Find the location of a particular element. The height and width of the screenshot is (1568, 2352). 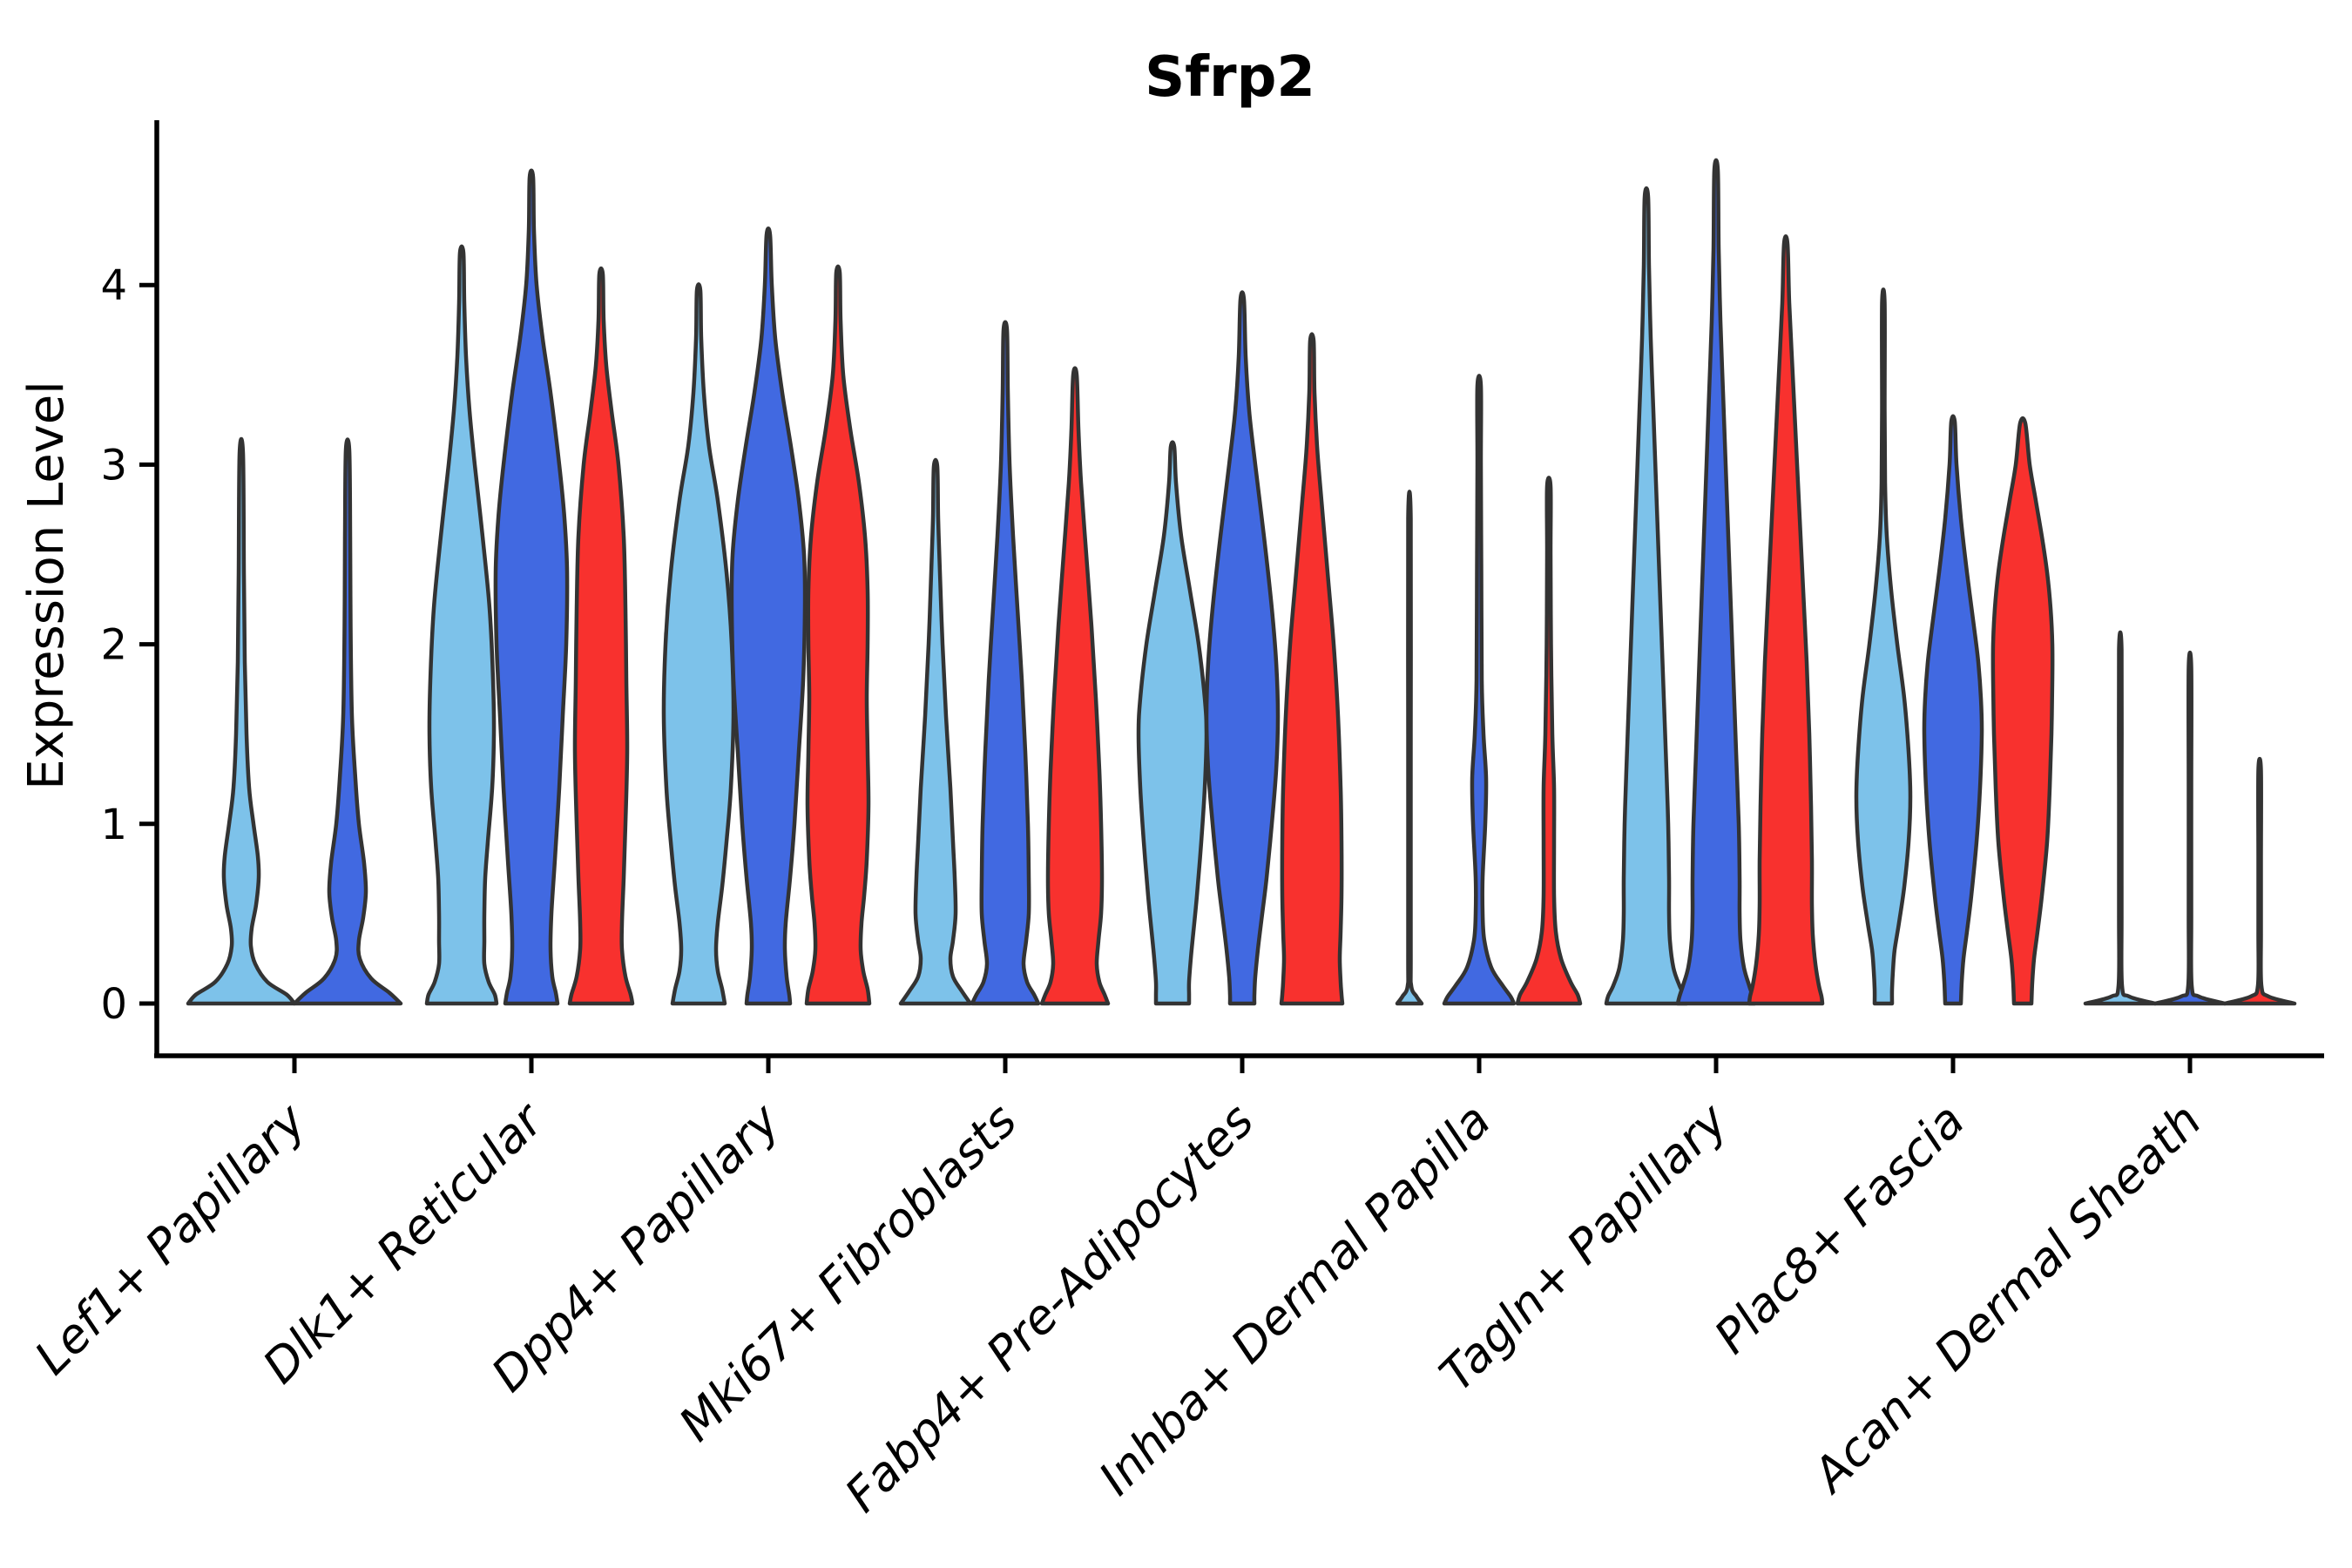

x-category-label: Inhba+ Dermal Papilla is located at coordinates (1294, 1300).